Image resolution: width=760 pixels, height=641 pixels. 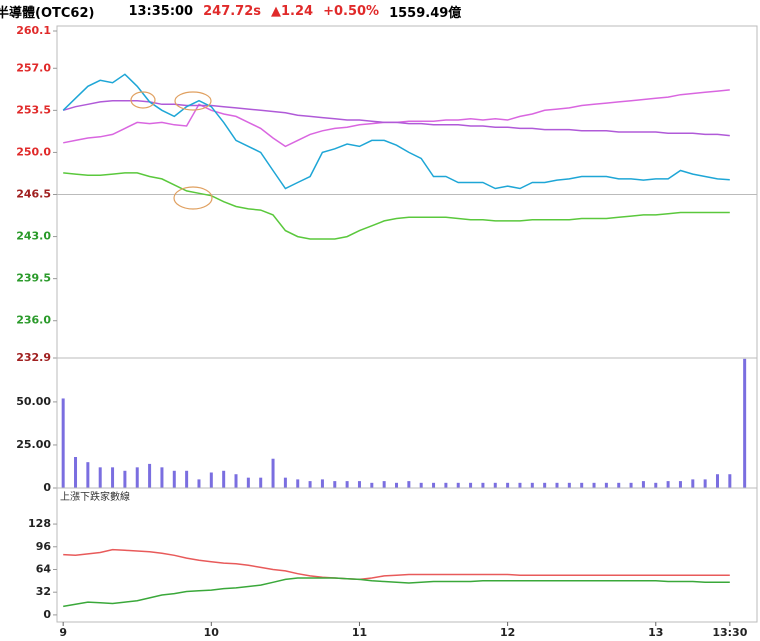 What do you see at coordinates (33, 109) in the screenshot?
I see `y-tick-label: 253.5` at bounding box center [33, 109].